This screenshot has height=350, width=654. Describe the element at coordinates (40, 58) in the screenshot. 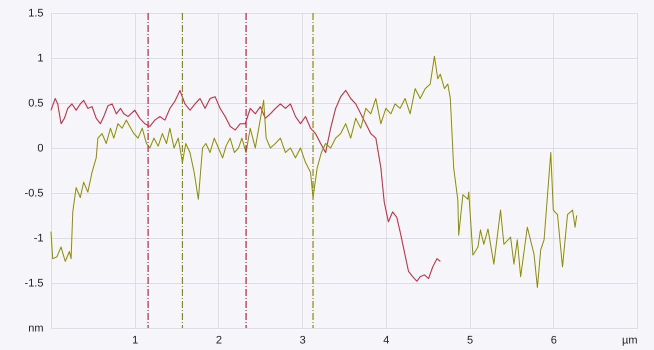

I see `y-tick-label: 1` at that location.